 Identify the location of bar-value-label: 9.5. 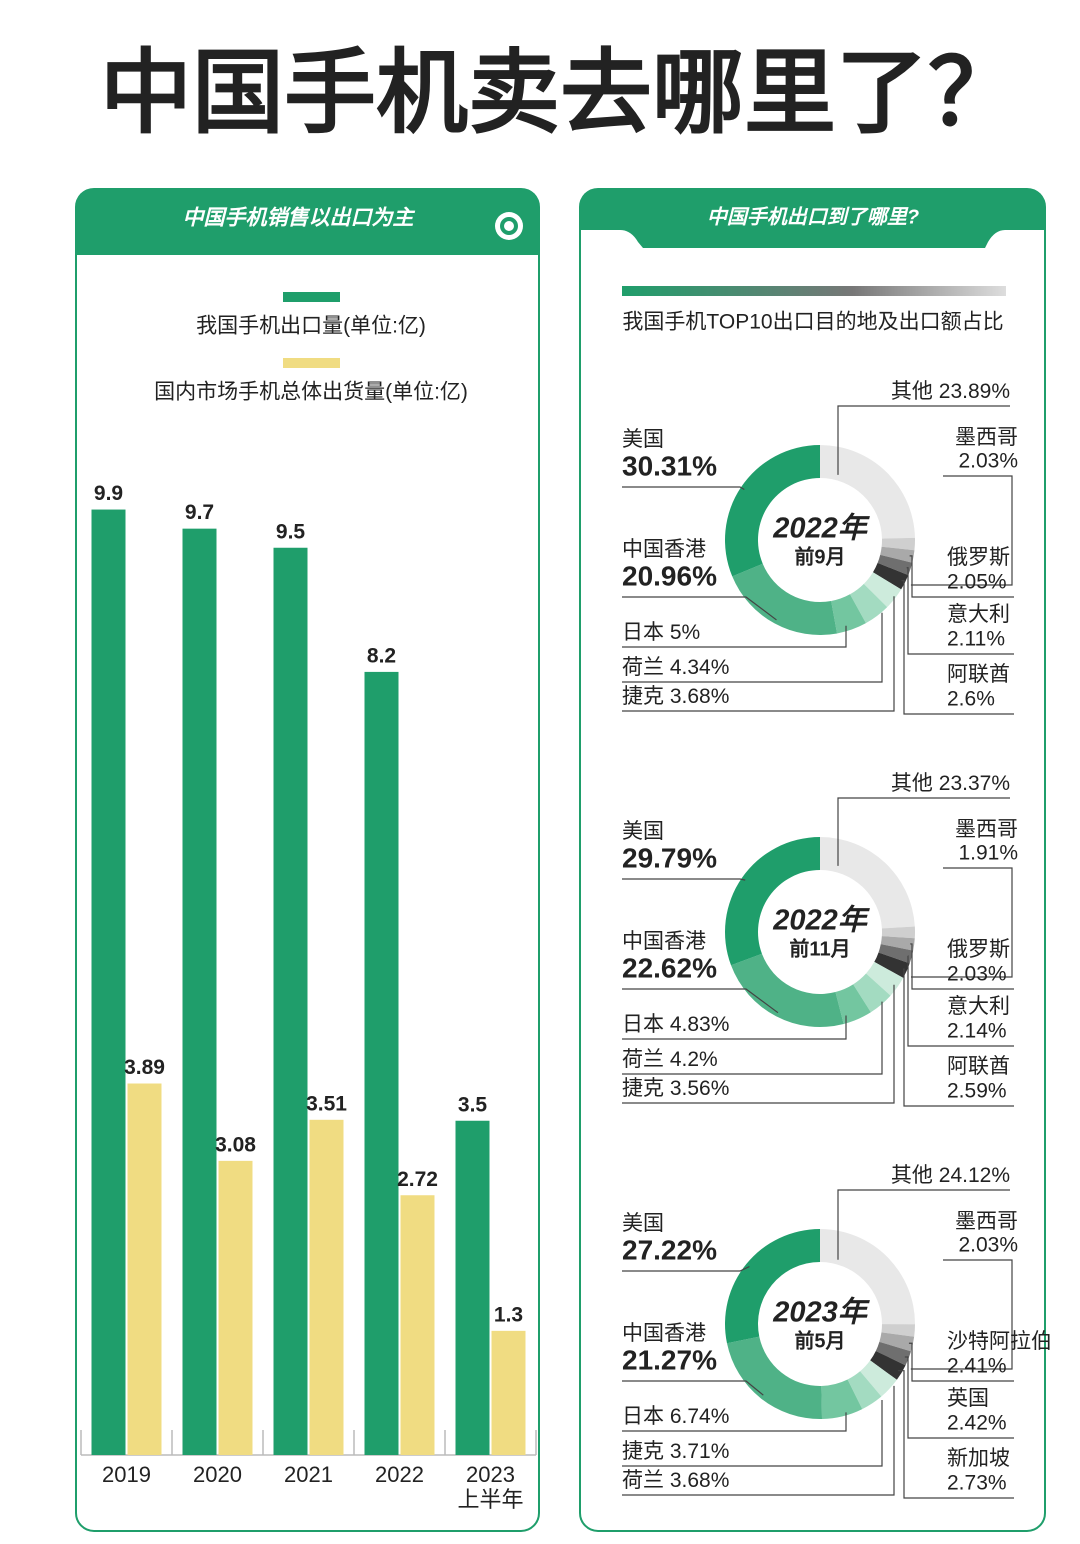
(291, 531).